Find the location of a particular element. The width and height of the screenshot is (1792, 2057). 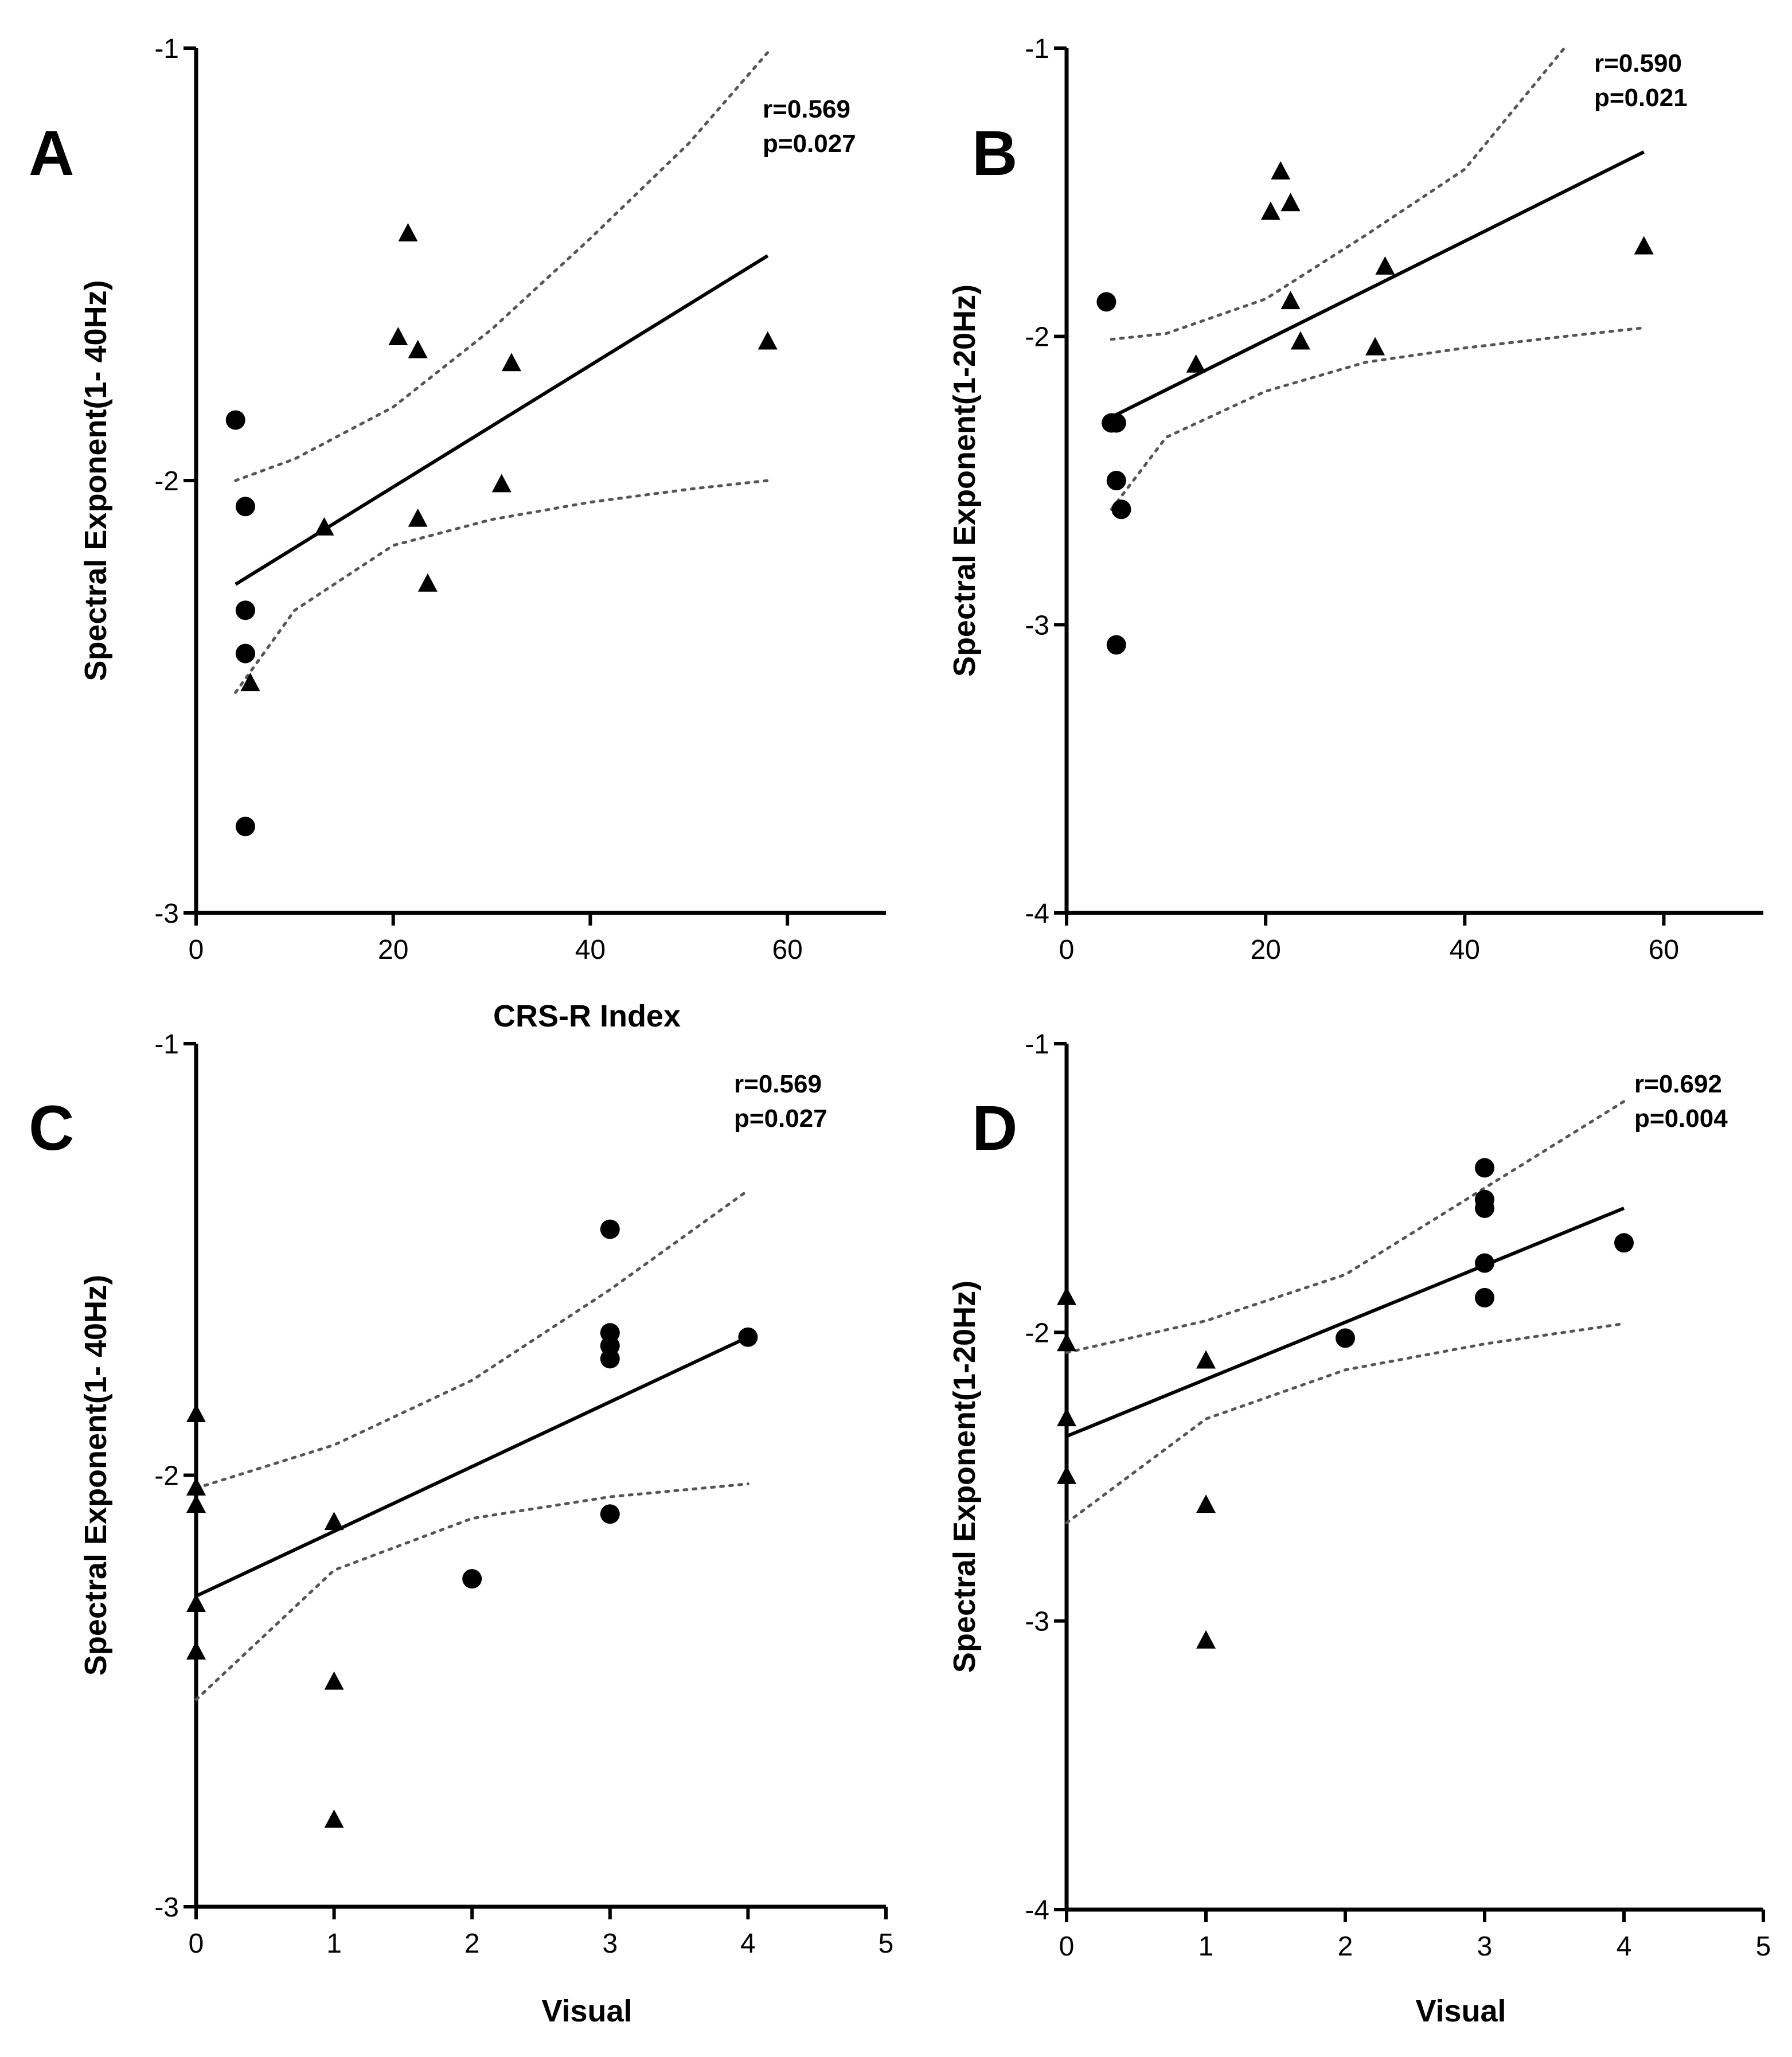

x-tick-label: 40 is located at coordinates (1465, 950).